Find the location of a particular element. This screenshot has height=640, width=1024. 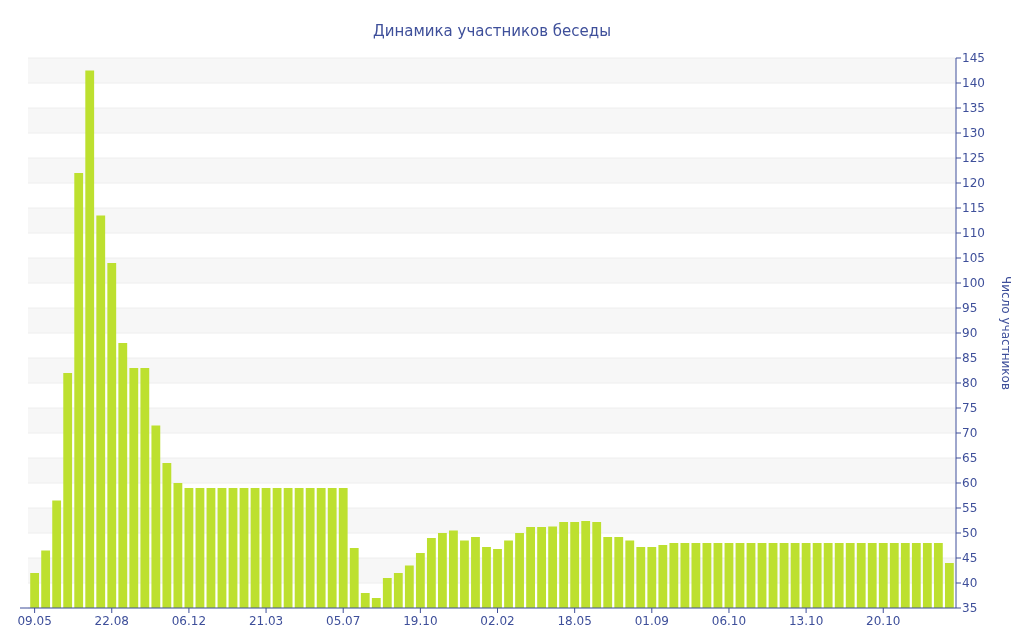

y2-tick-label: 130 is located at coordinates (973, 133).